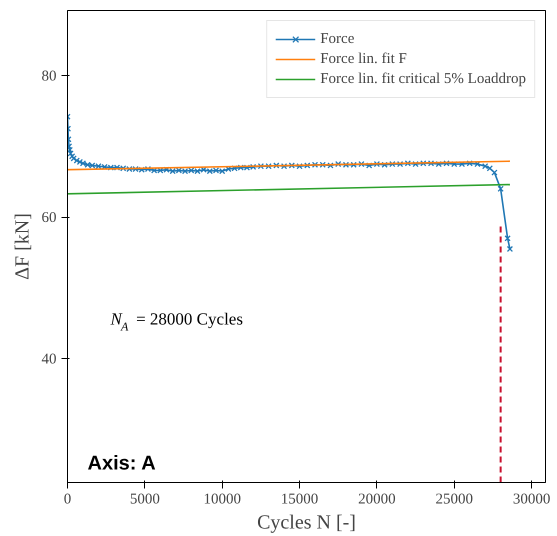 This screenshot has width=557, height=536. Describe the element at coordinates (145, 500) in the screenshot. I see `x-tick-label: 5000` at that location.